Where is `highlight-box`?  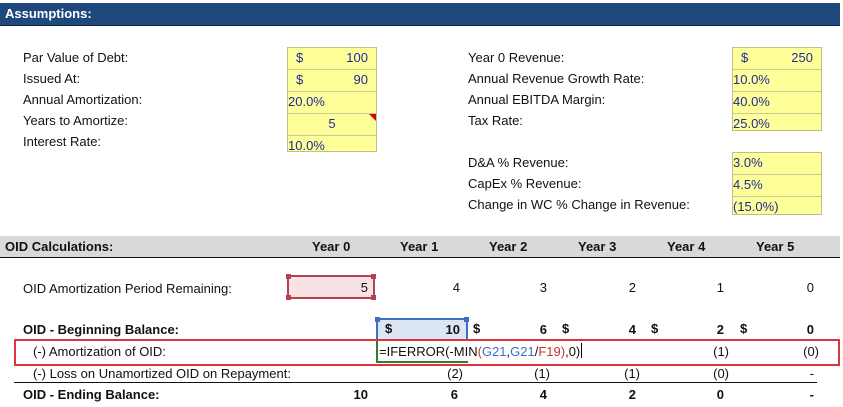 highlight-box is located at coordinates (427, 352).